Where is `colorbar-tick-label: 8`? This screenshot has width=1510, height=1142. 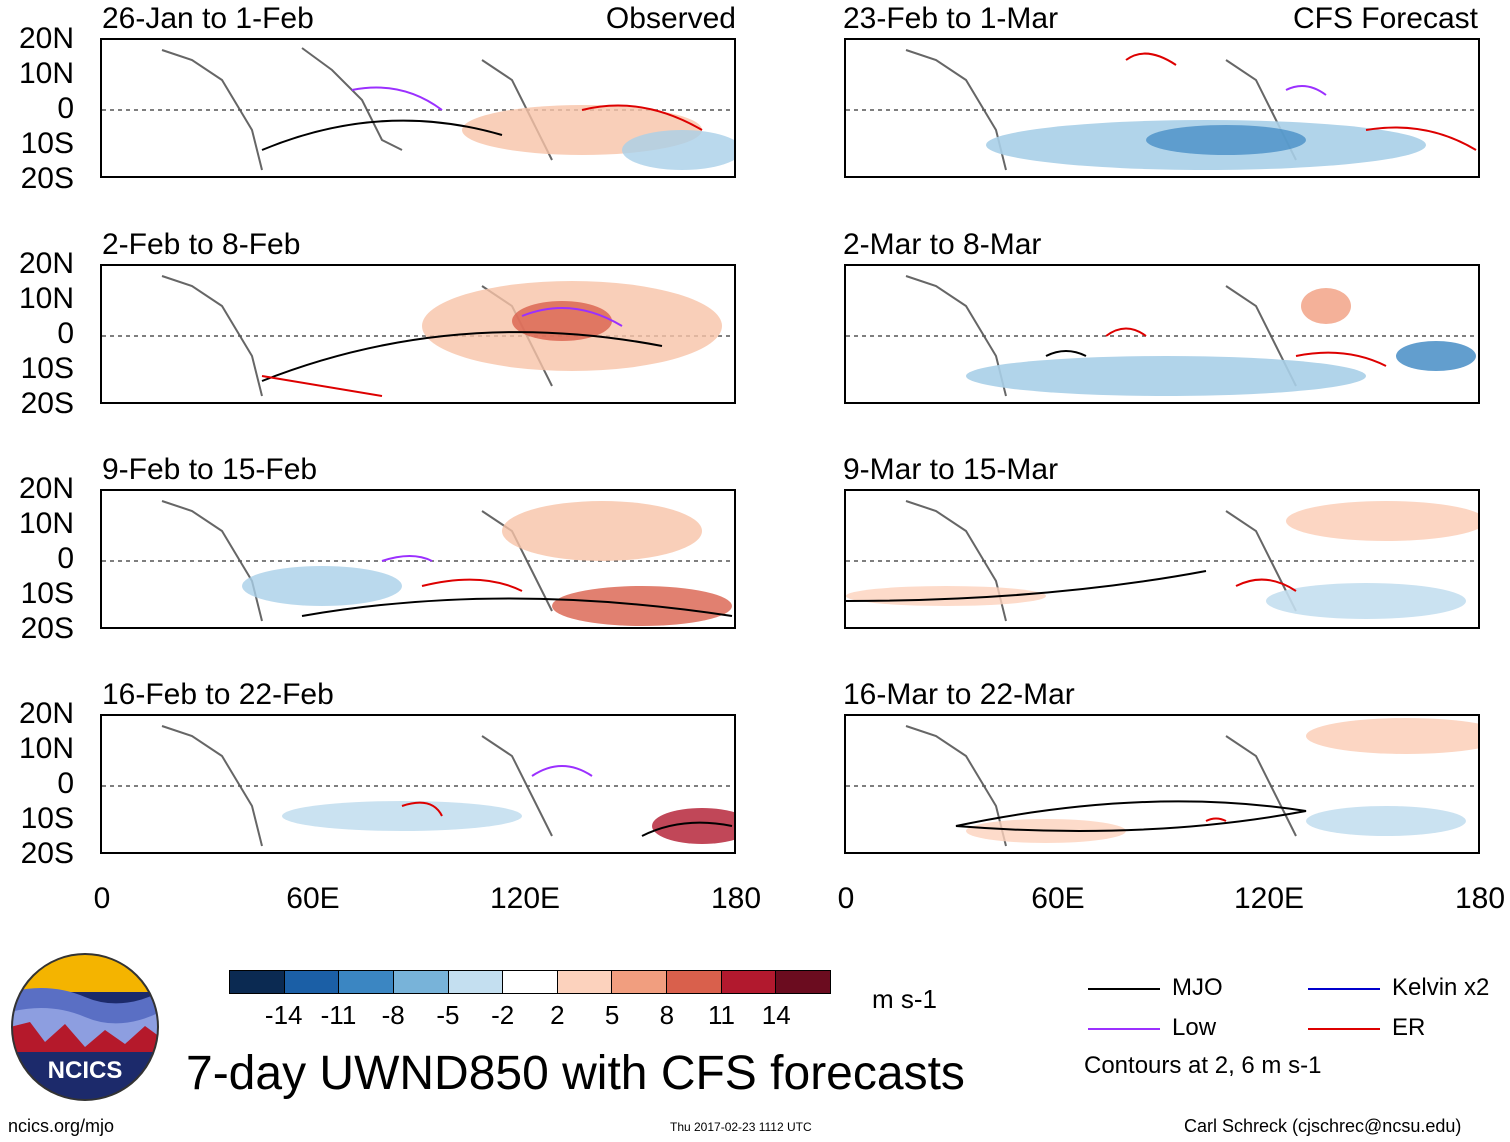 colorbar-tick-label: 8 is located at coordinates (667, 1015).